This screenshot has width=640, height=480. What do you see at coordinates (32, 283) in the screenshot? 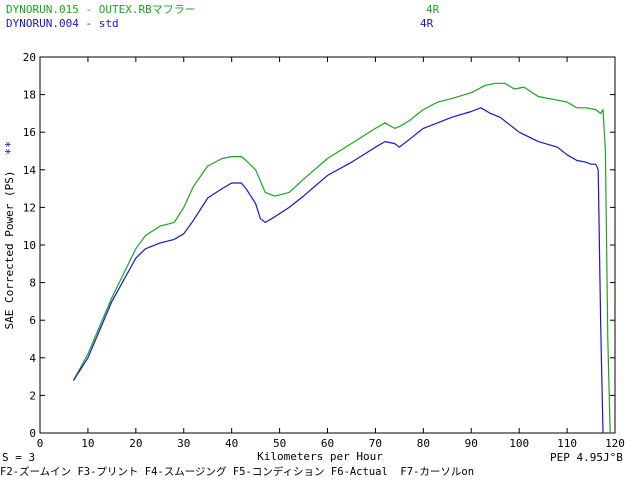
I see `y-tick-label: 8` at bounding box center [32, 283].